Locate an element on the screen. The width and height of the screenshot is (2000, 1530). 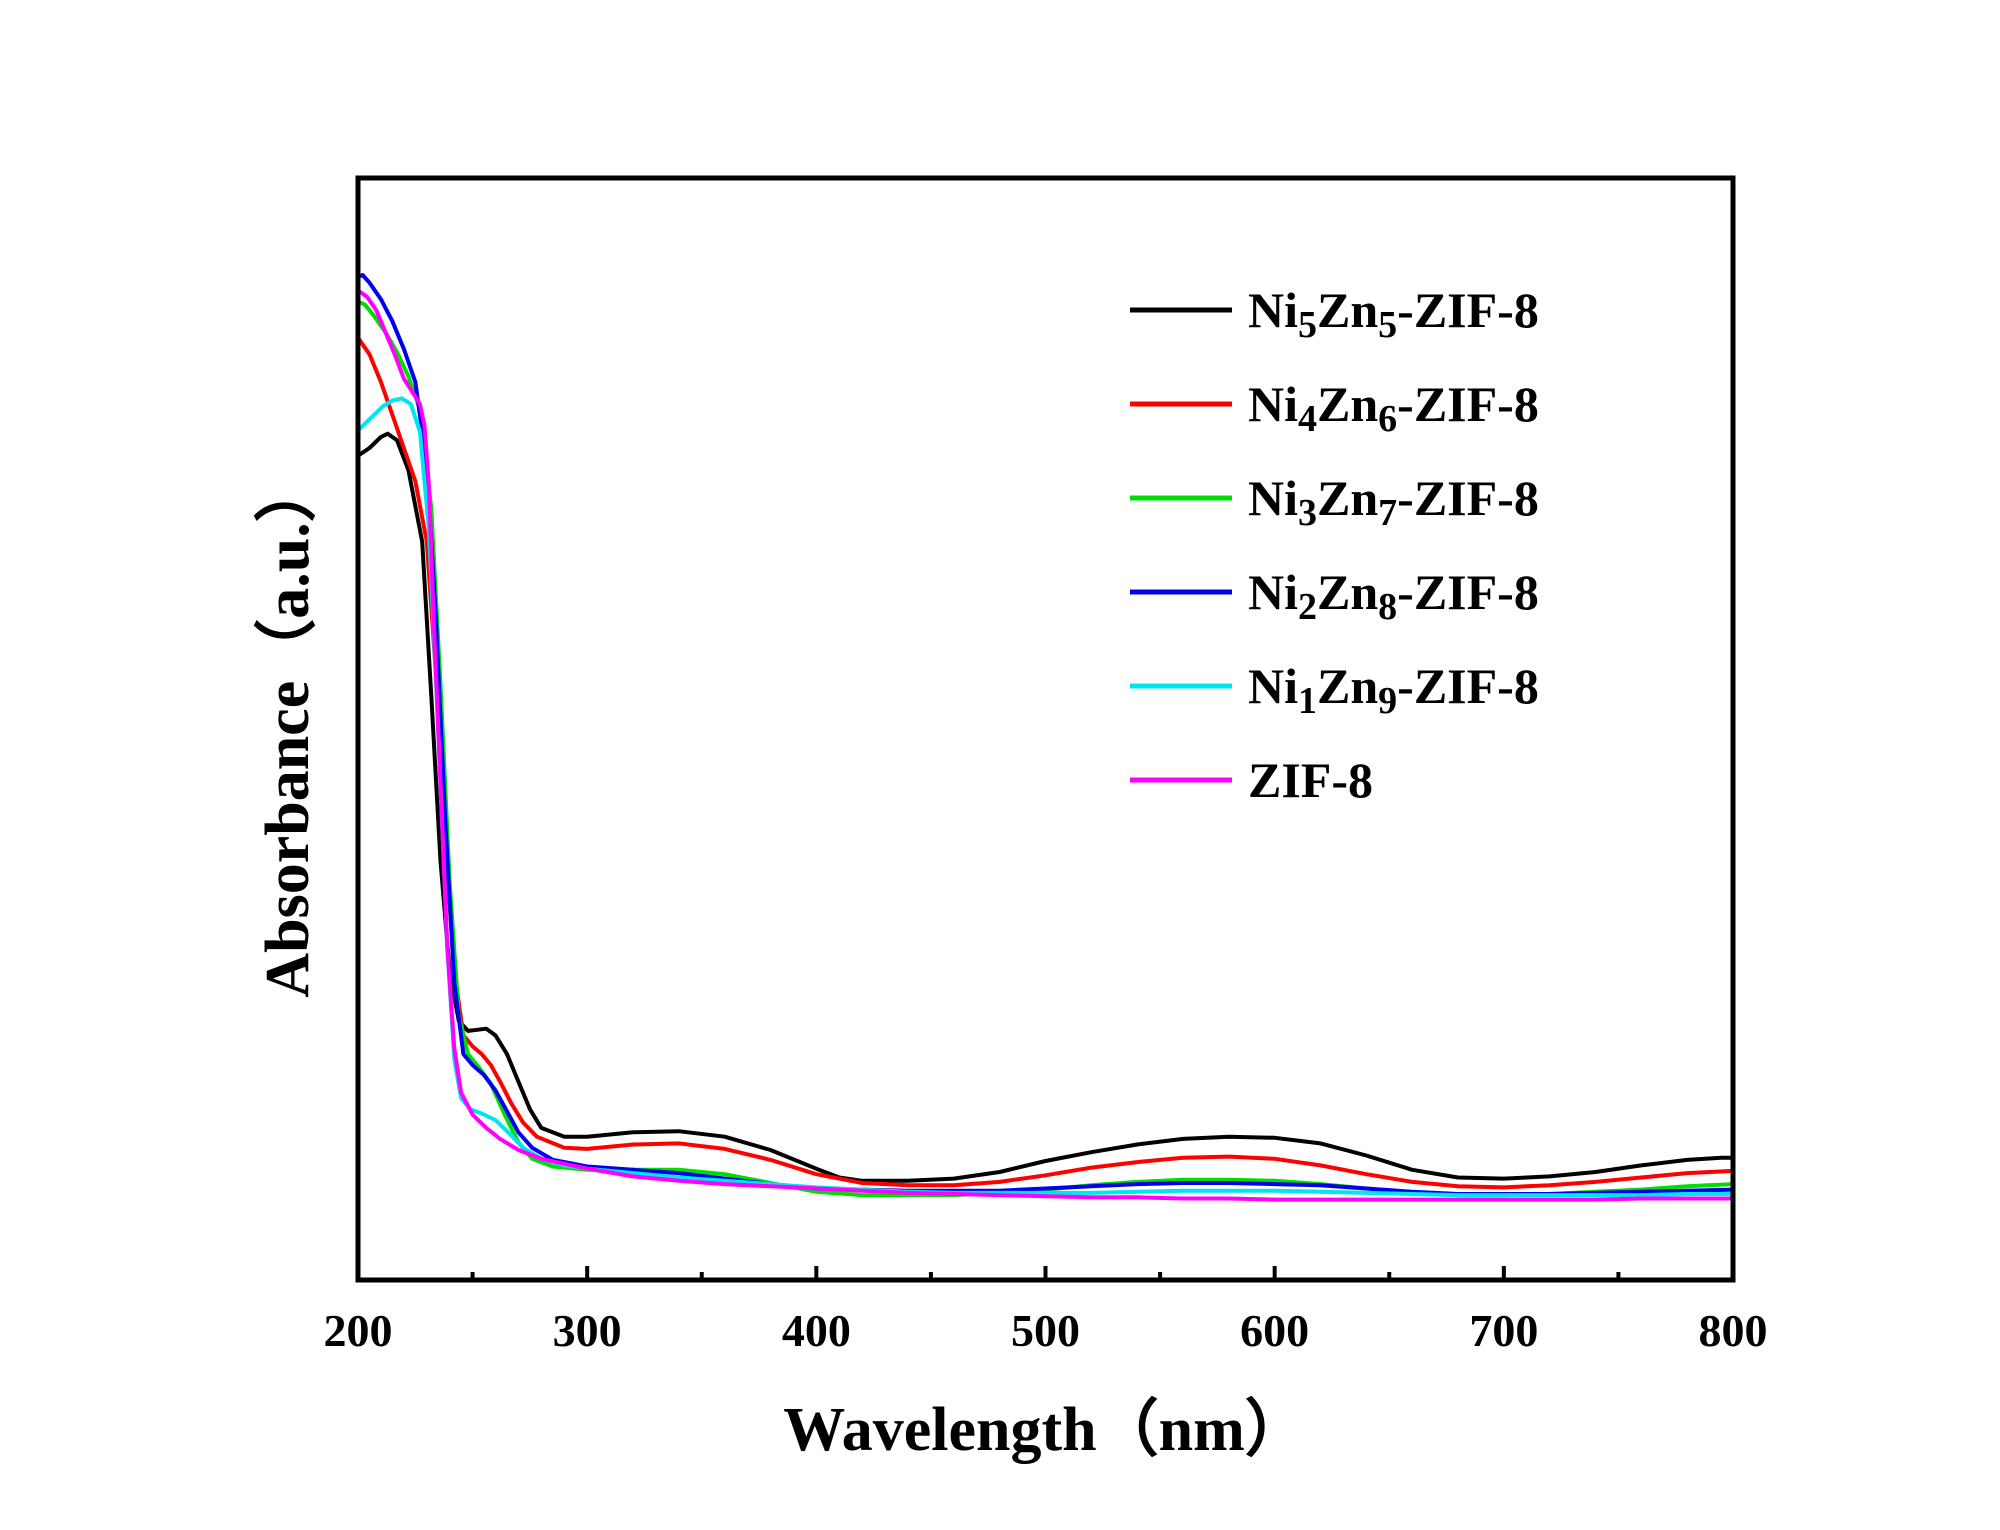
x-tick-label: 300 is located at coordinates (587, 1330).